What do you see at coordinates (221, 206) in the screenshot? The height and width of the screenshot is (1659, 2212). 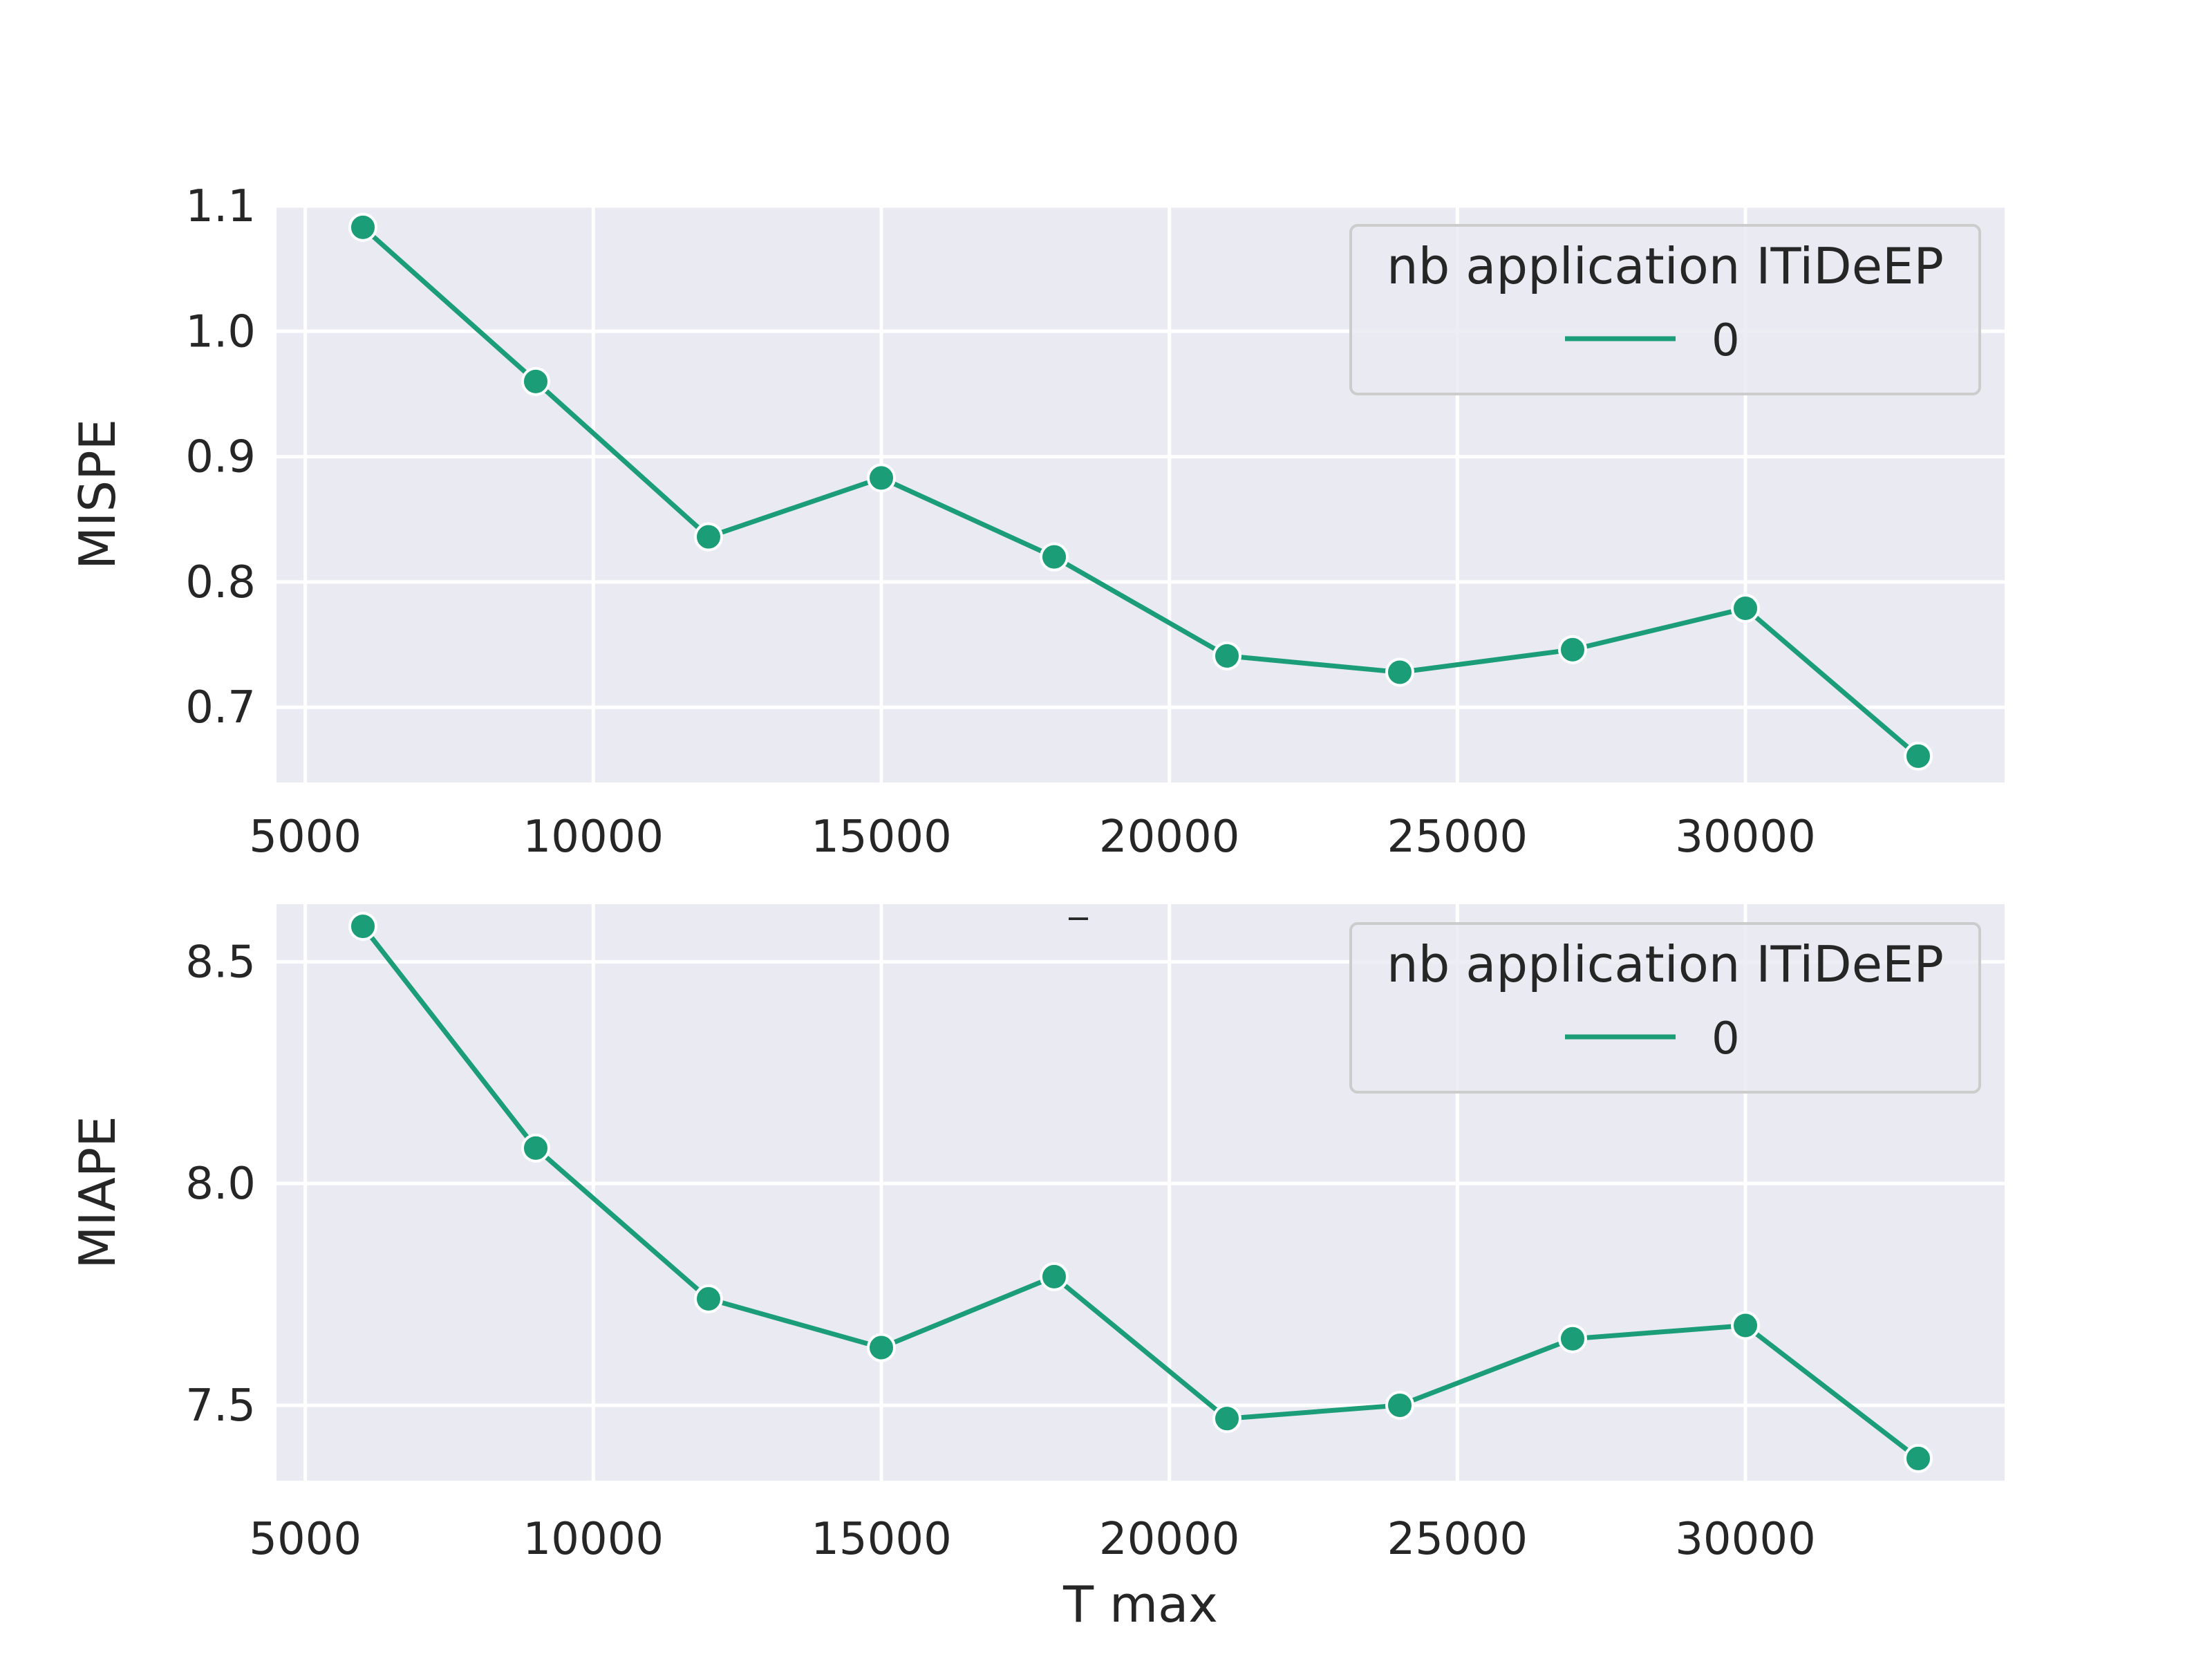 I see `y-tick-label: 1.1` at bounding box center [221, 206].